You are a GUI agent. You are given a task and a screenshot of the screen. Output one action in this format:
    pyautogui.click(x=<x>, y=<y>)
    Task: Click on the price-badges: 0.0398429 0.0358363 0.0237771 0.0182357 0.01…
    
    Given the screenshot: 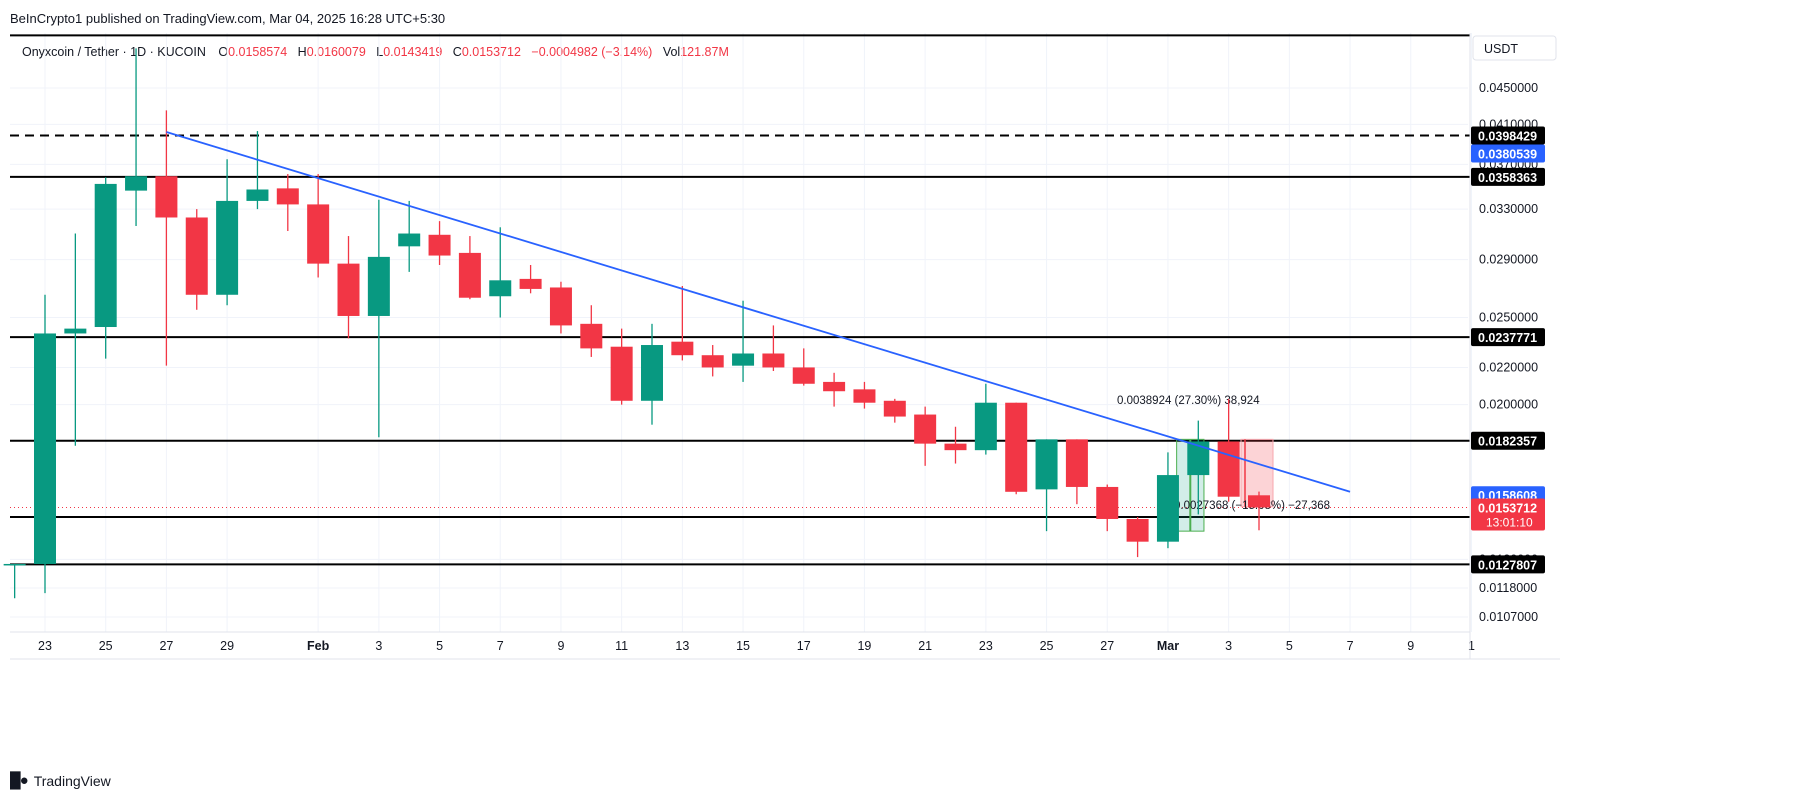 What is the action you would take?
    pyautogui.click(x=1508, y=350)
    